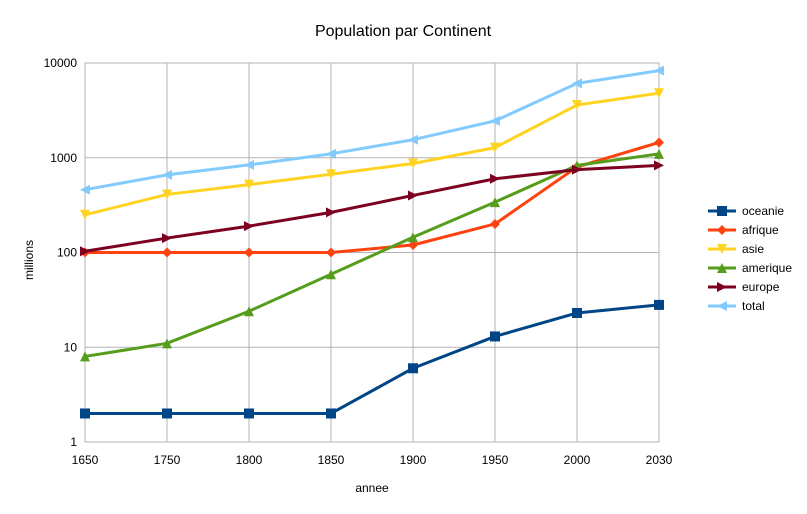  What do you see at coordinates (63, 158) in the screenshot?
I see `y-tick-label: 1000` at bounding box center [63, 158].